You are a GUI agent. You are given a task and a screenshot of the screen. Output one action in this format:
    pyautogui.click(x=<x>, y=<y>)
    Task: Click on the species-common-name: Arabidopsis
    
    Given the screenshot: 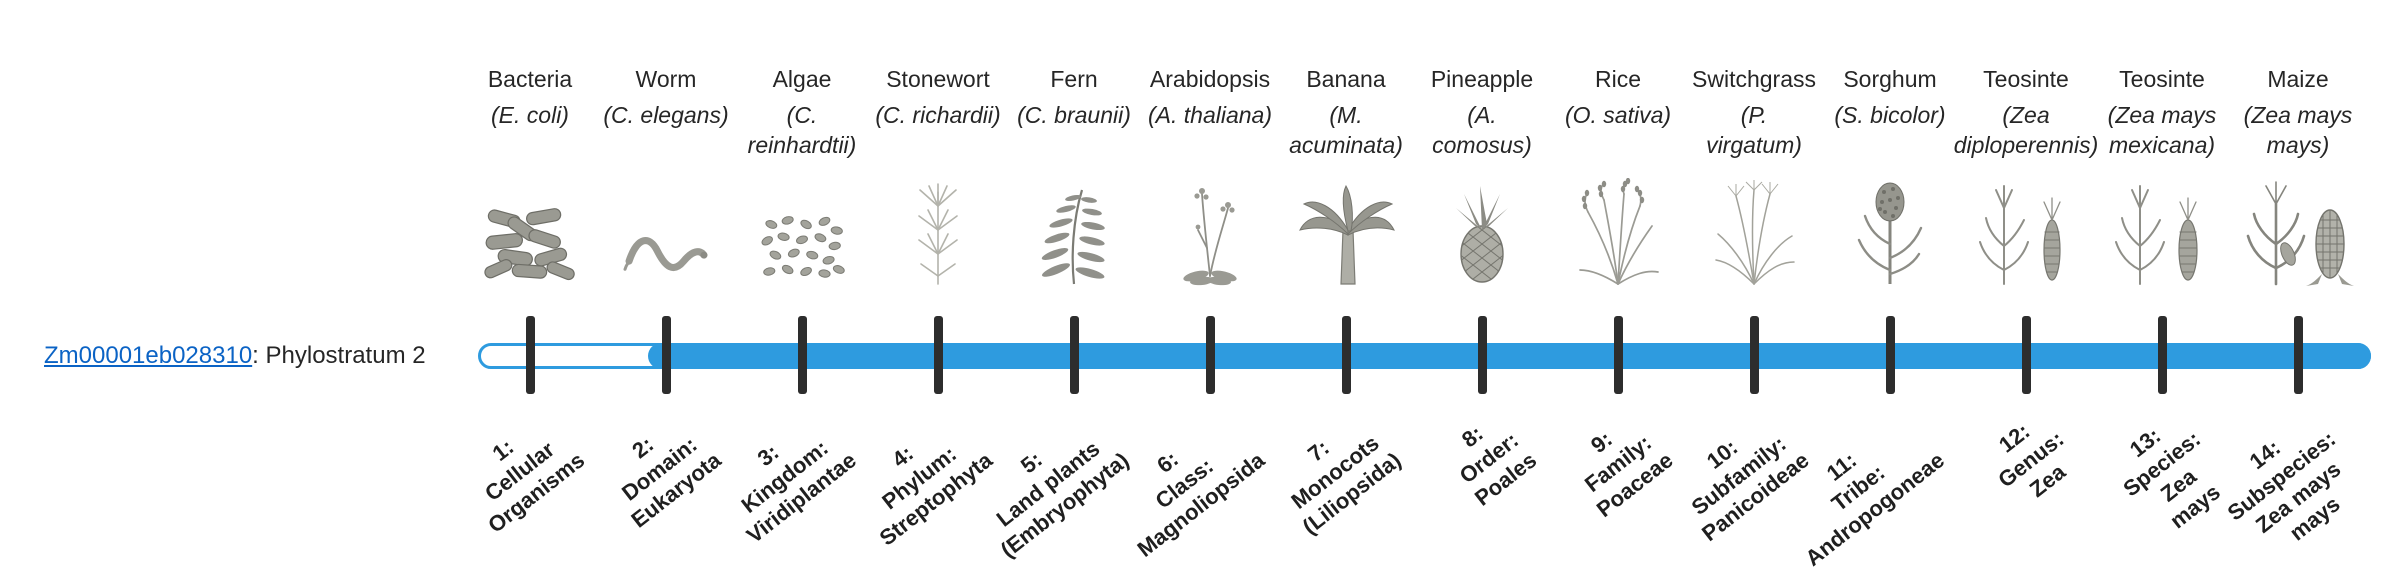 What is the action you would take?
    pyautogui.click(x=1210, y=79)
    